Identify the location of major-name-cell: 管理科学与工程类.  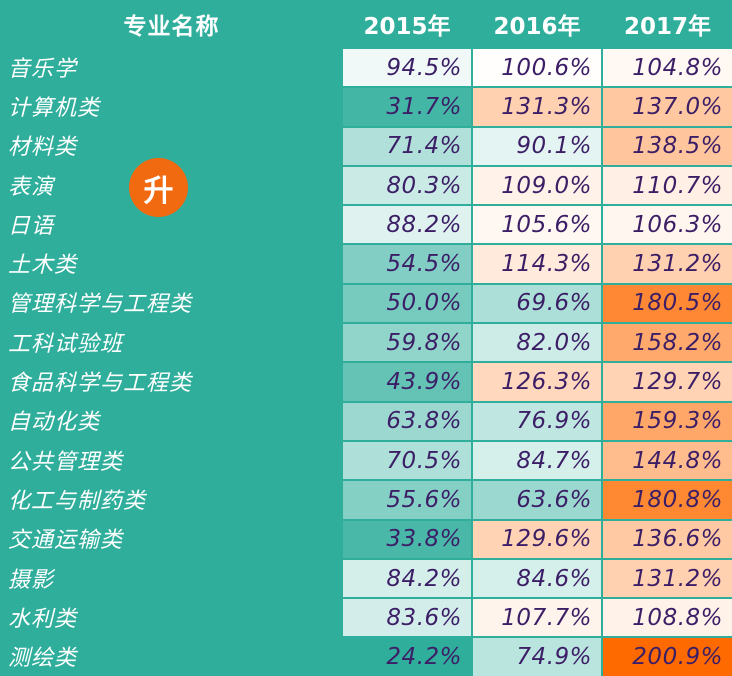
(100, 305).